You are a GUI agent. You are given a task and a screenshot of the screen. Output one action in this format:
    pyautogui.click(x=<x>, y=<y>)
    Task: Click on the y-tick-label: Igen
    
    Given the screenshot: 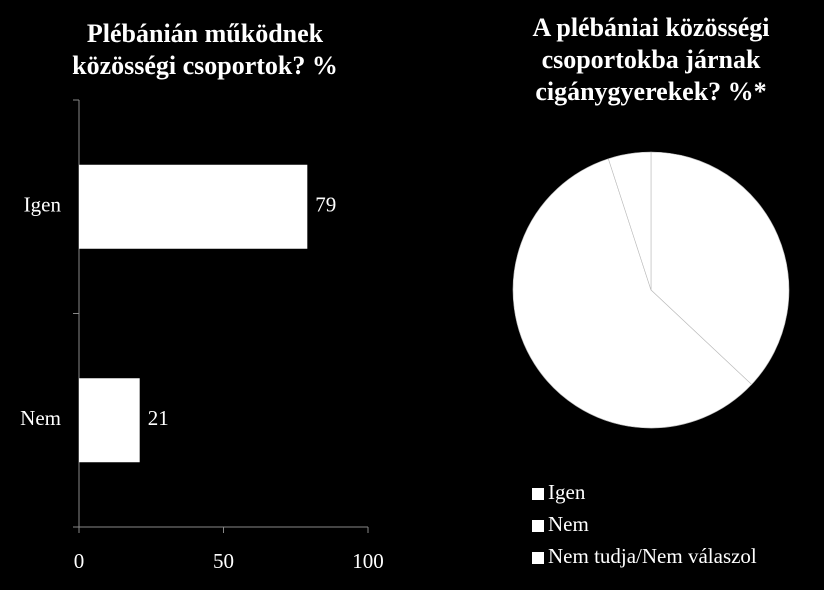 What is the action you would take?
    pyautogui.click(x=43, y=205)
    